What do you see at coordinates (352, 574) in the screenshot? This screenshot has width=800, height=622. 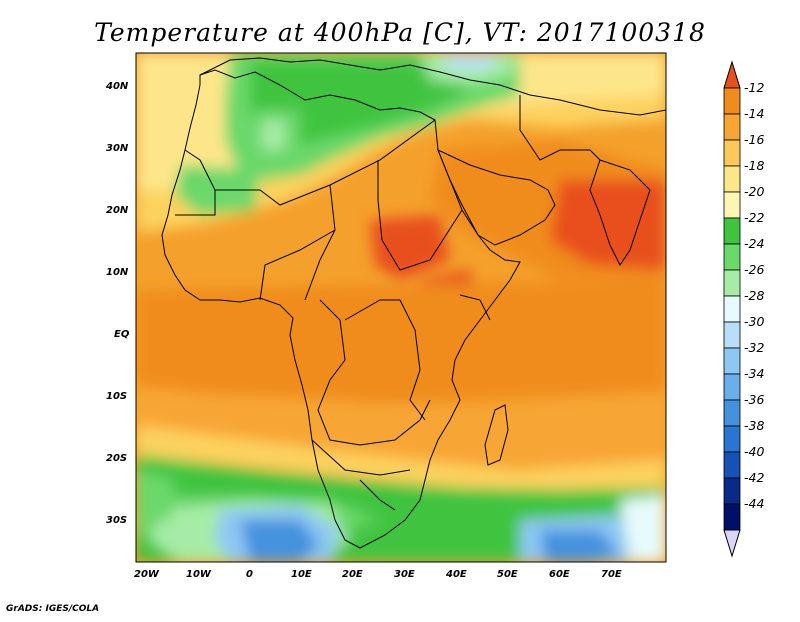 I see `lon-label: 20E` at bounding box center [352, 574].